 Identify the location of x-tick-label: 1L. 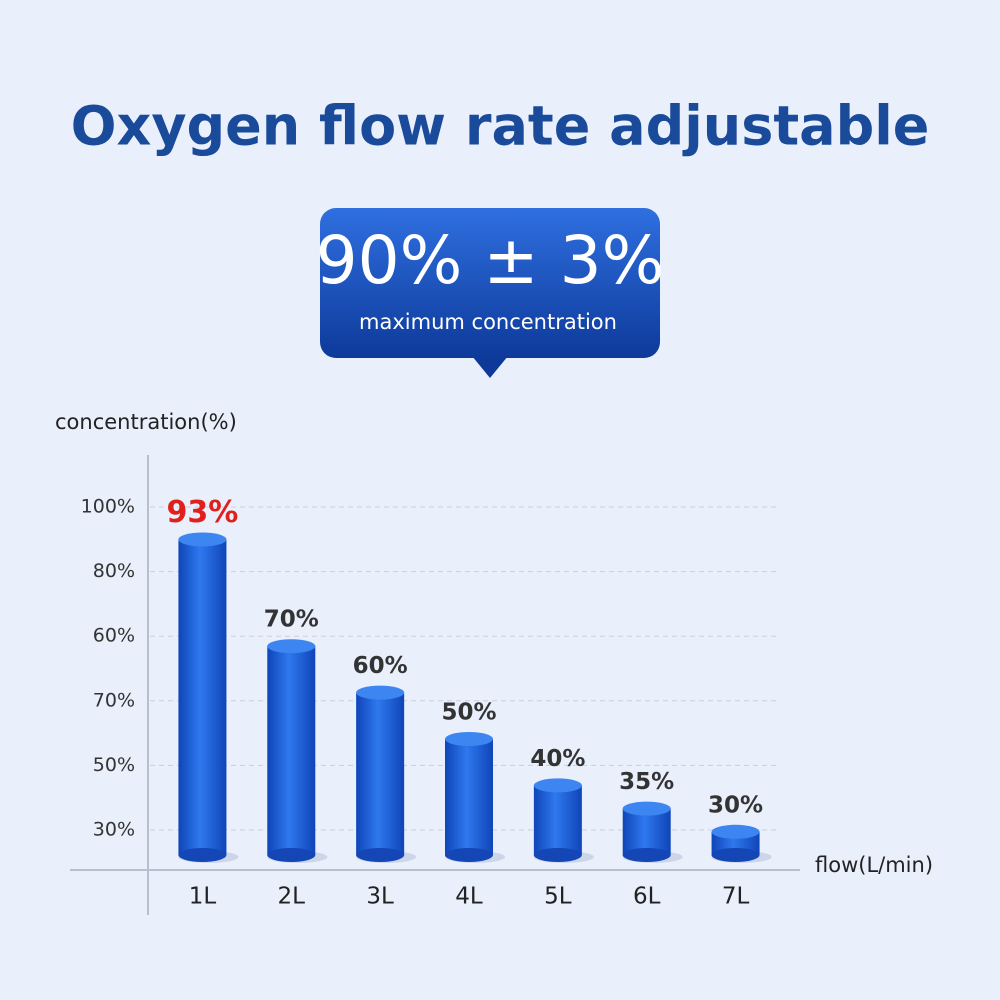
(203, 897).